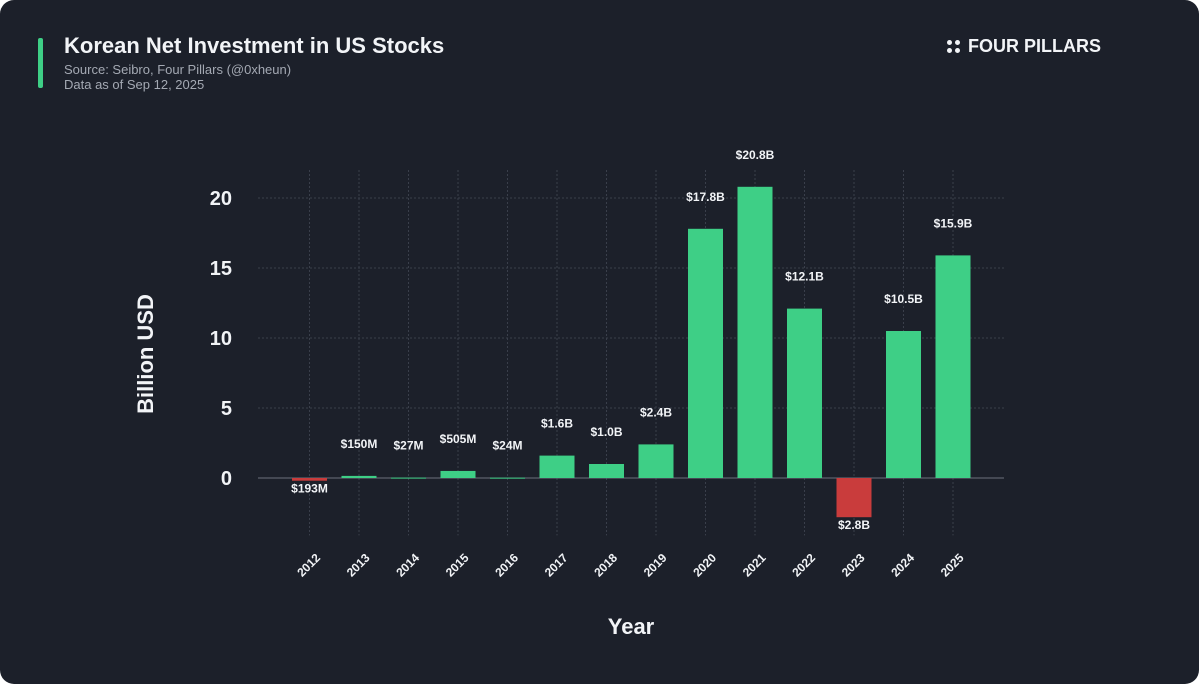 This screenshot has height=684, width=1199. Describe the element at coordinates (631, 626) in the screenshot. I see `x-axis-title: Year` at that location.